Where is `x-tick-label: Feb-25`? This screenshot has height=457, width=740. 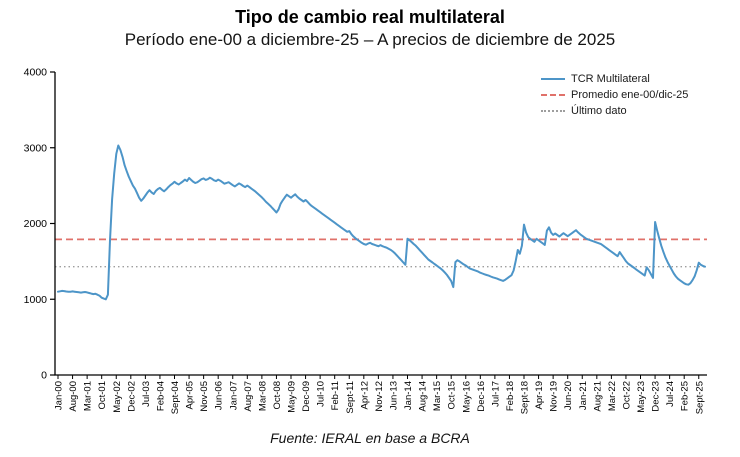
x-tick-label: Feb-25 is located at coordinates (685, 396).